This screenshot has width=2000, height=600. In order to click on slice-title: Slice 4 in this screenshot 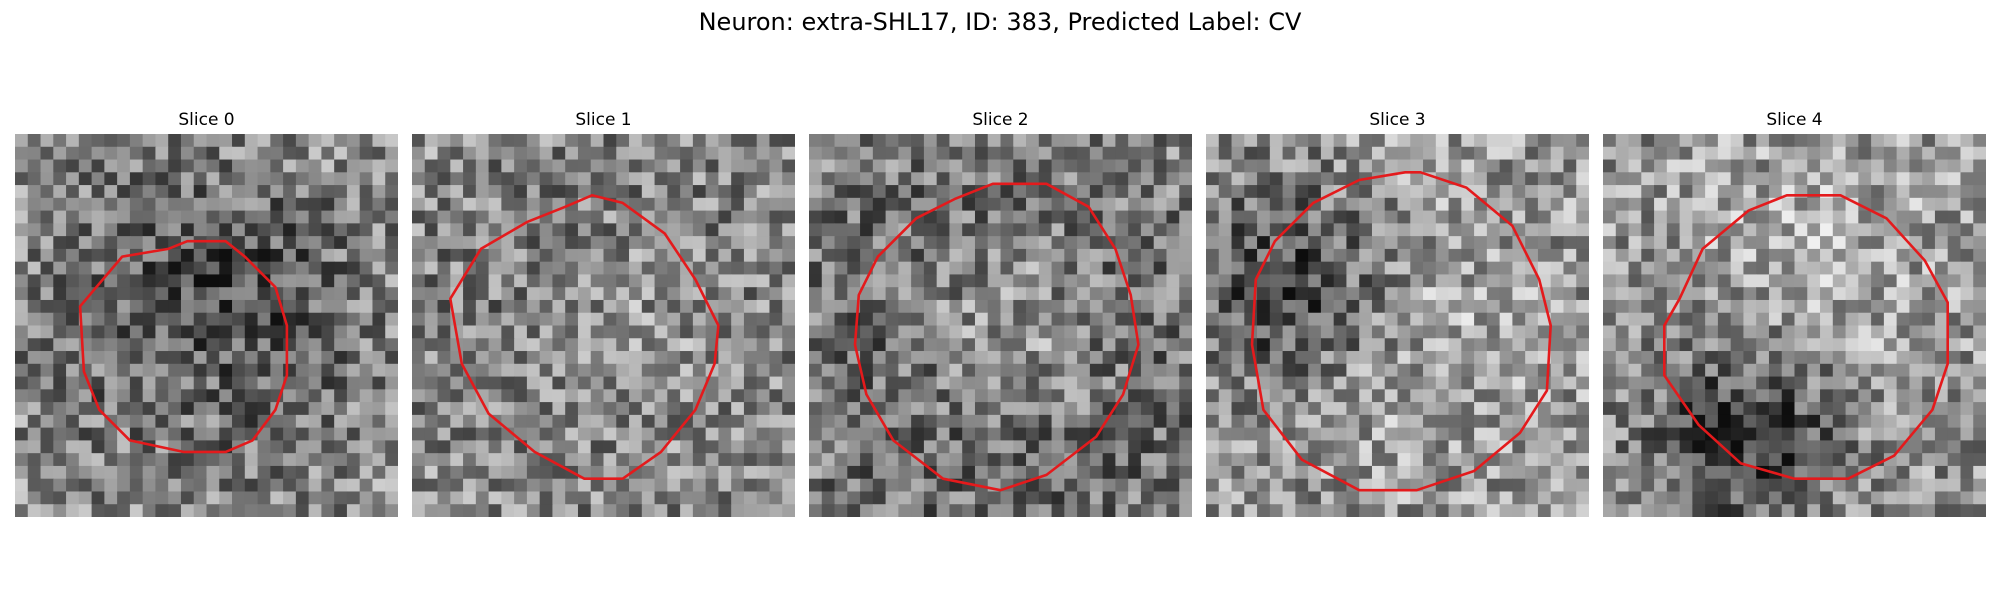, I will do `click(1794, 120)`.